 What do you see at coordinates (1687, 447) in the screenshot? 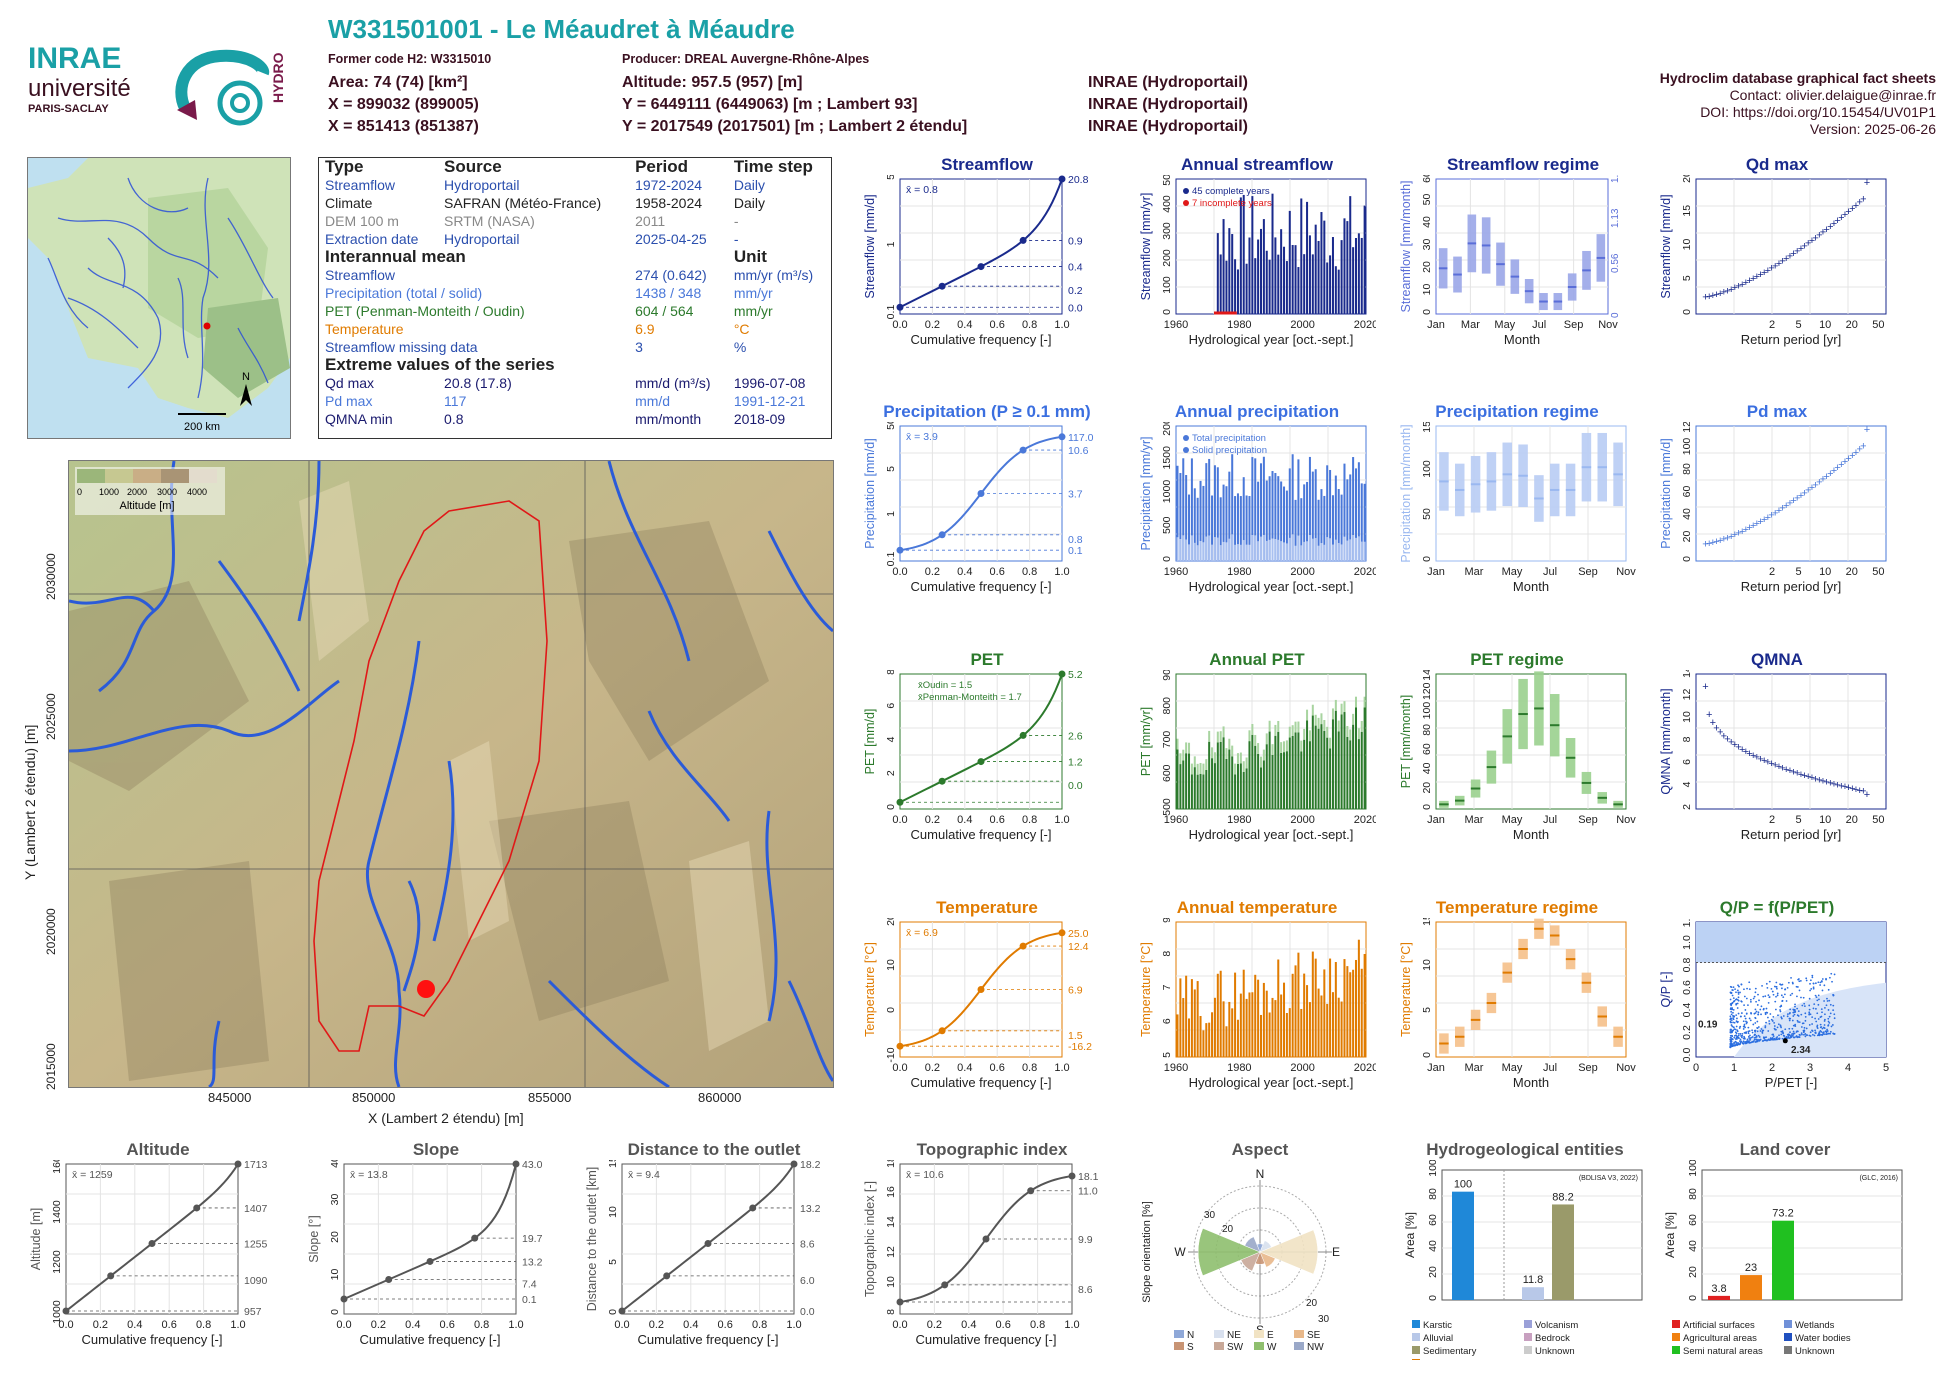
I see `y-tick-label: 100` at bounding box center [1687, 447].